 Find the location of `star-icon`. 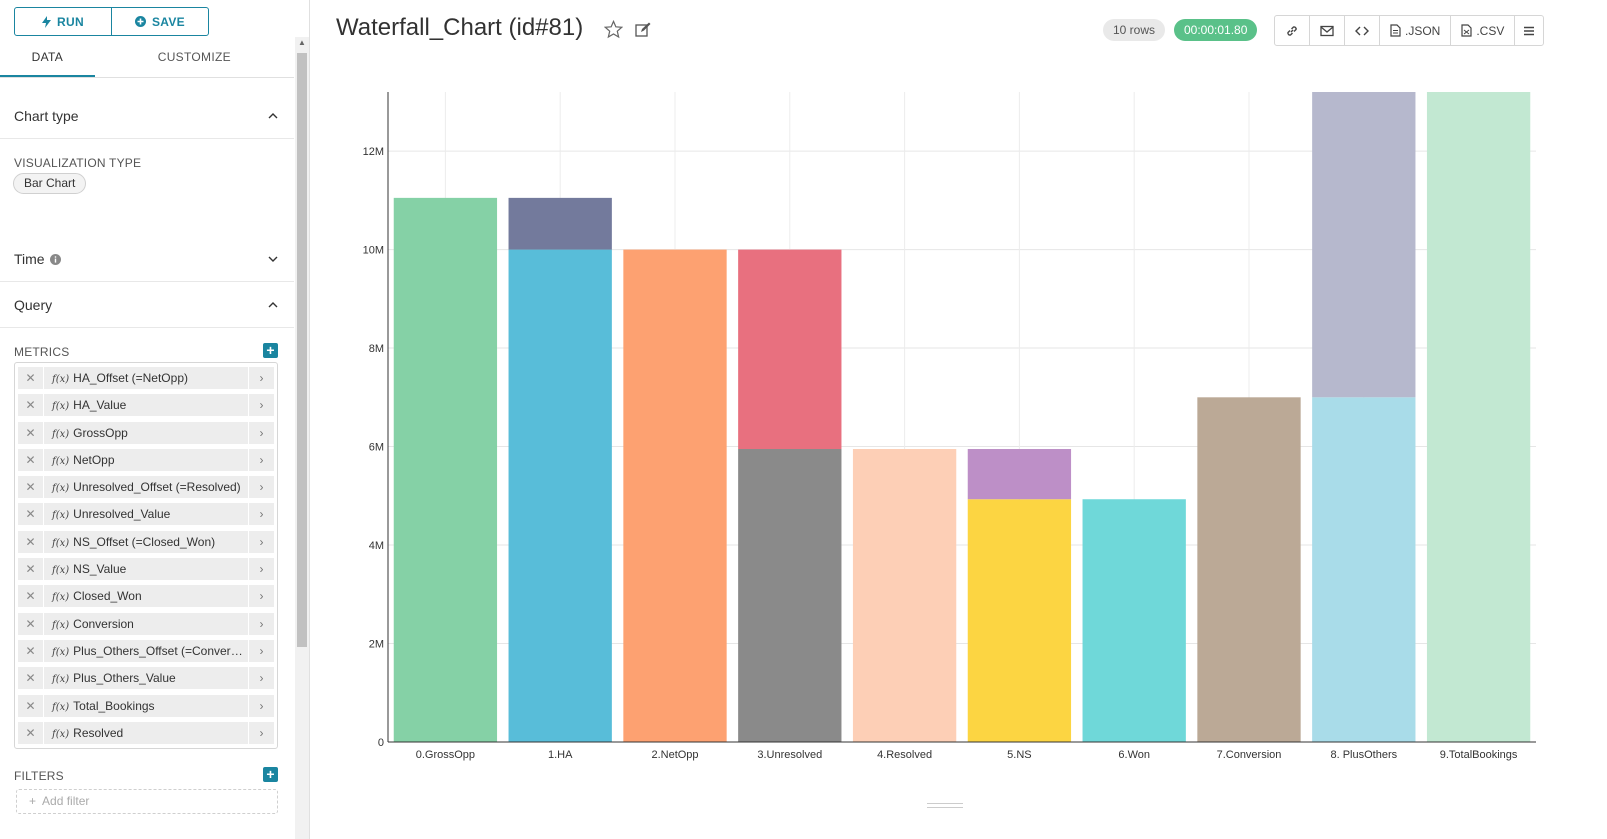

star-icon is located at coordinates (613, 29).